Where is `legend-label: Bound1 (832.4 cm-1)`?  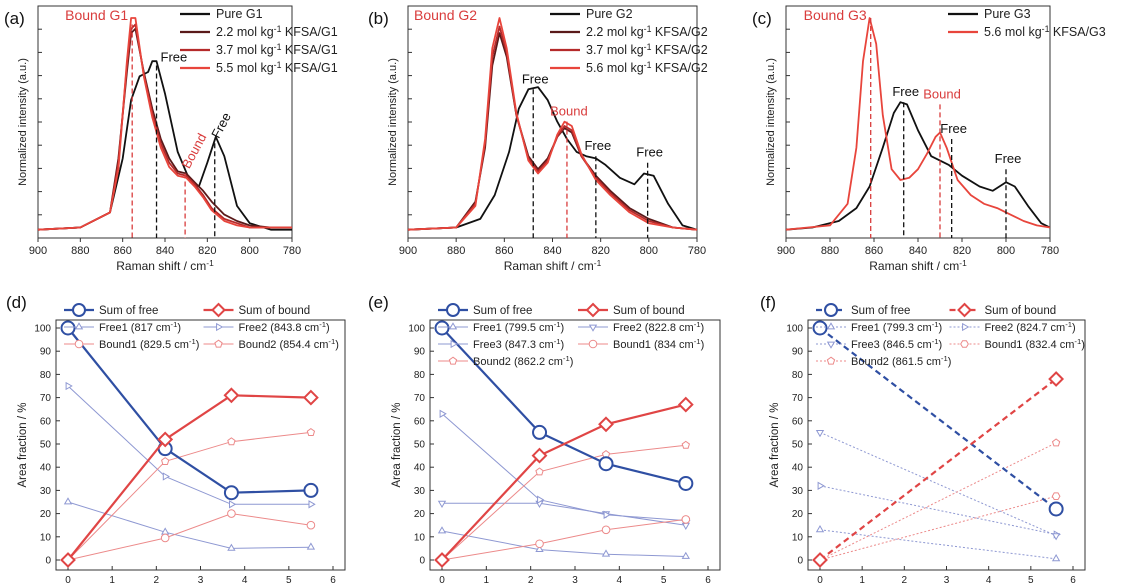
legend-label: Bound1 (832.4 cm-1) is located at coordinates (1035, 344).